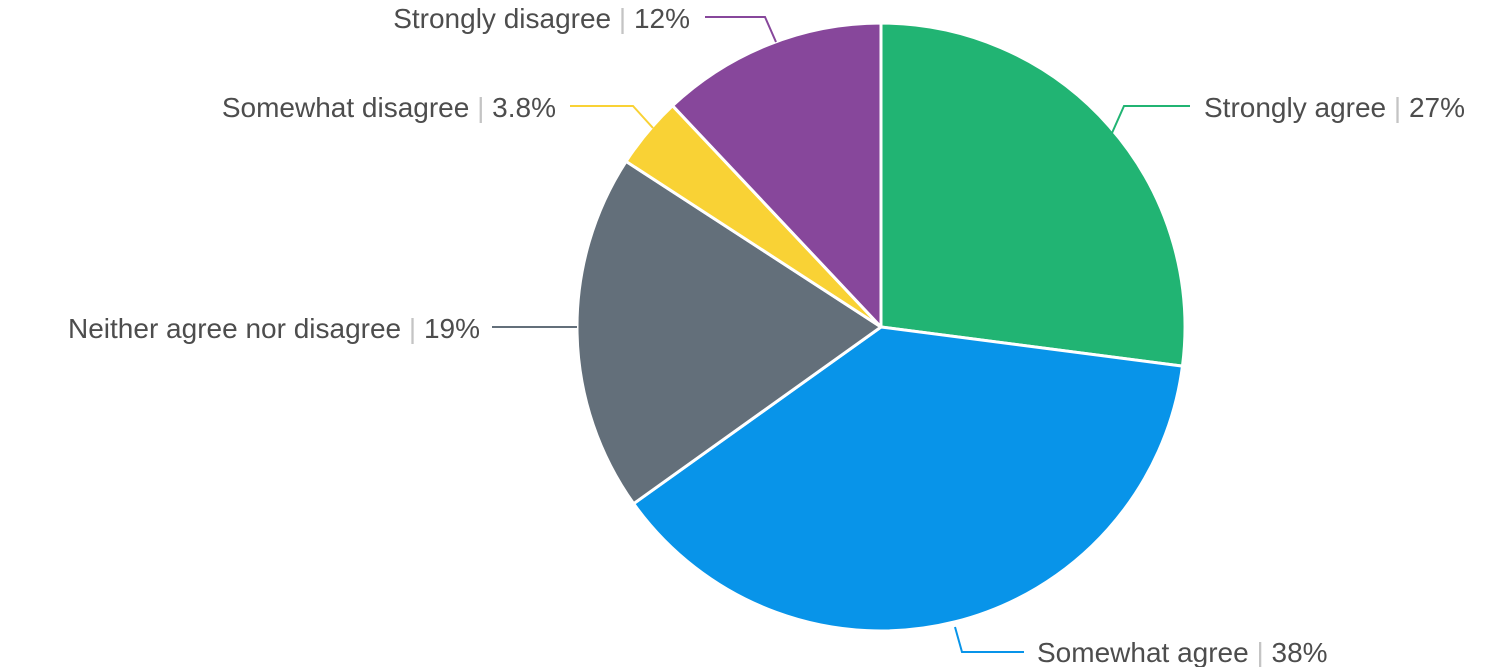 This screenshot has height=667, width=1502. What do you see at coordinates (349, 107) in the screenshot?
I see `slice-label-name: Somewhat disagree` at bounding box center [349, 107].